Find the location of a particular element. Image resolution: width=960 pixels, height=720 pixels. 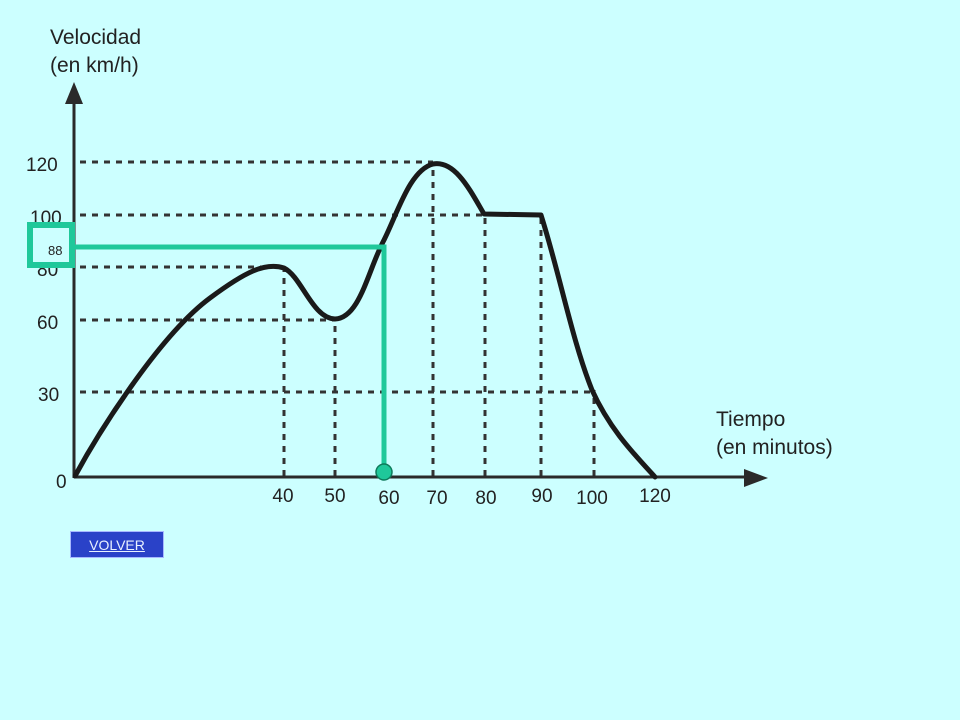

x-tick-label-50: 50 is located at coordinates (334, 496).